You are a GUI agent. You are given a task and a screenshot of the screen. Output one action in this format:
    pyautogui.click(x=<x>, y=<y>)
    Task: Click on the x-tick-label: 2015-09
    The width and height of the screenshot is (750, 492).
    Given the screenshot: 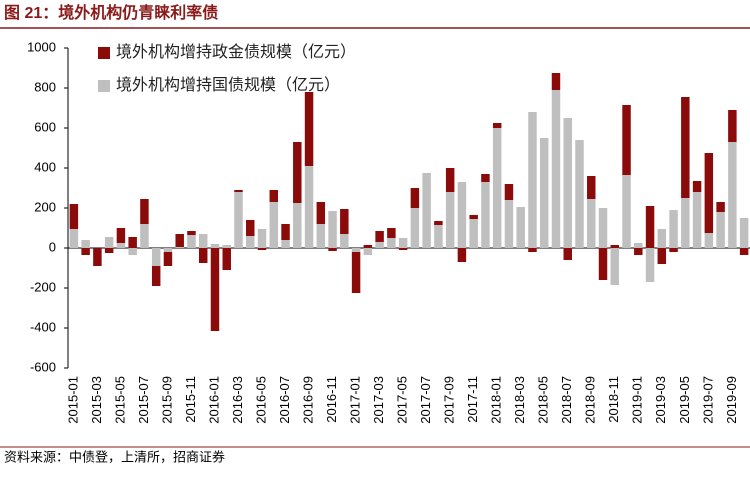 What is the action you would take?
    pyautogui.click(x=166, y=400)
    